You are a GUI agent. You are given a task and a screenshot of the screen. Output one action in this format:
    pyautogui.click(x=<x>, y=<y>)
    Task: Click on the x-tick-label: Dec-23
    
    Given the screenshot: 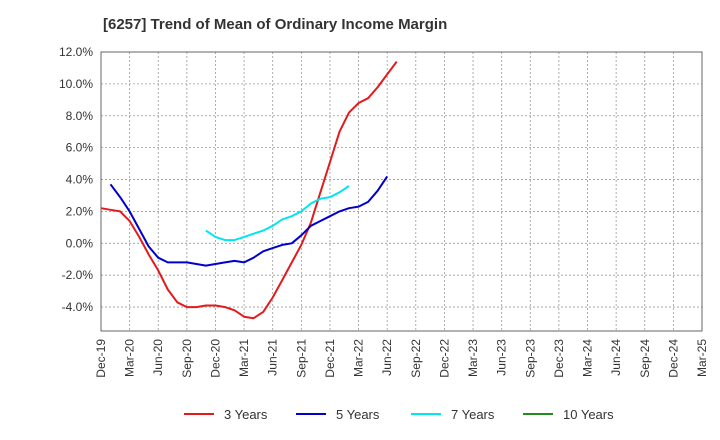 What is the action you would take?
    pyautogui.click(x=559, y=358)
    